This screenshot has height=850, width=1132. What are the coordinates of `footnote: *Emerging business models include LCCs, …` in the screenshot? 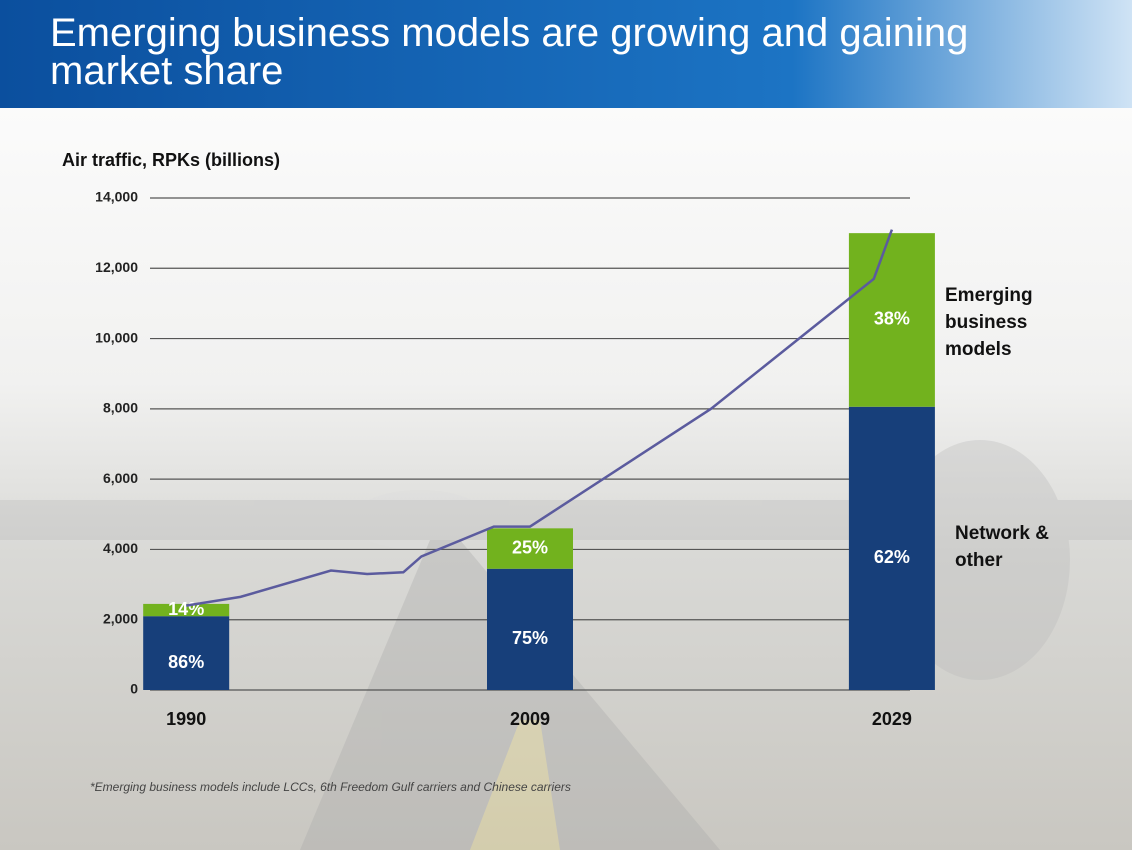 It's located at (330, 787).